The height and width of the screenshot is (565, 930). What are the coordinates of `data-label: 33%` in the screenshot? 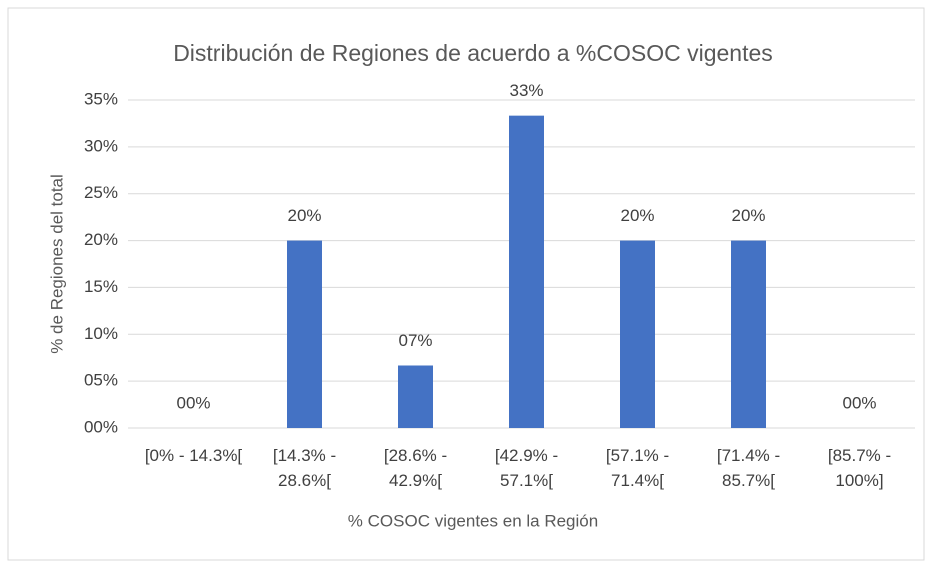 It's located at (526, 90).